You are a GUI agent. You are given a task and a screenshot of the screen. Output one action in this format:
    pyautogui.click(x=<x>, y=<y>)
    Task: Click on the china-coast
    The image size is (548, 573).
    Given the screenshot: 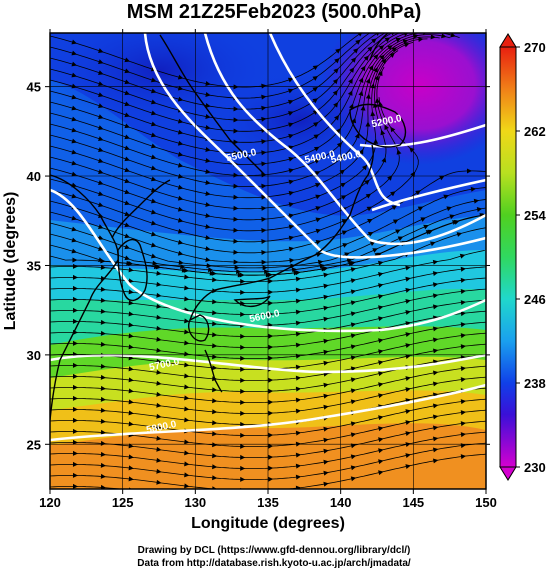 What is the action you would take?
    pyautogui.click(x=84, y=297)
    